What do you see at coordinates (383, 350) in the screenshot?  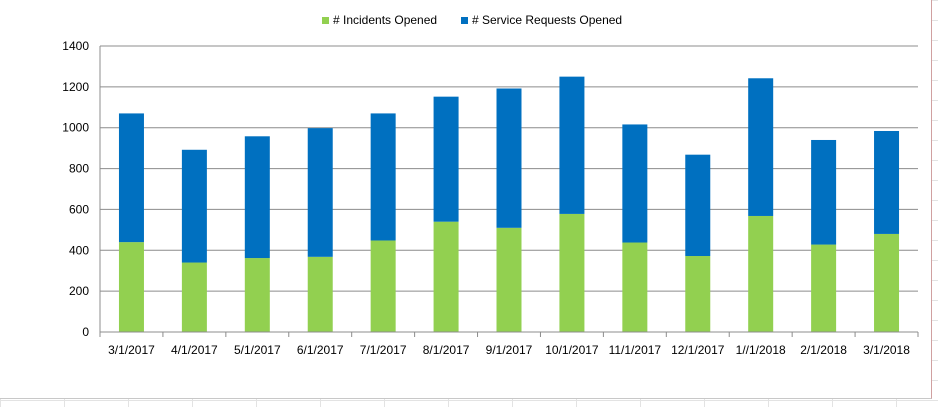 I see `x-tick-label: 7/1/2017` at bounding box center [383, 350].